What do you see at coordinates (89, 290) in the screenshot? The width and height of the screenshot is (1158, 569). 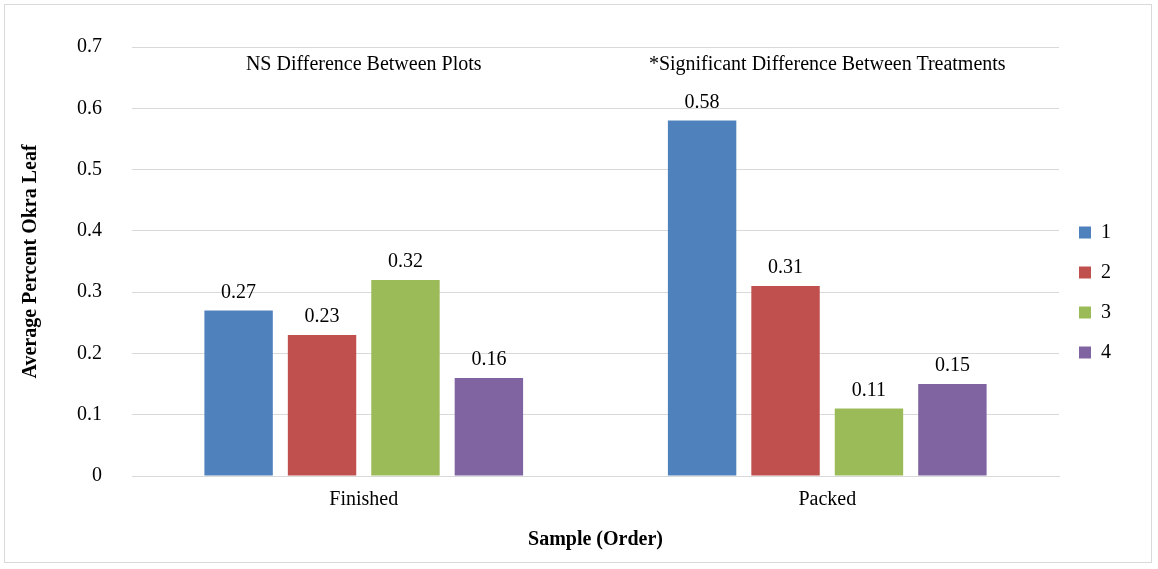 I see `y-tick-label: 0.3` at bounding box center [89, 290].